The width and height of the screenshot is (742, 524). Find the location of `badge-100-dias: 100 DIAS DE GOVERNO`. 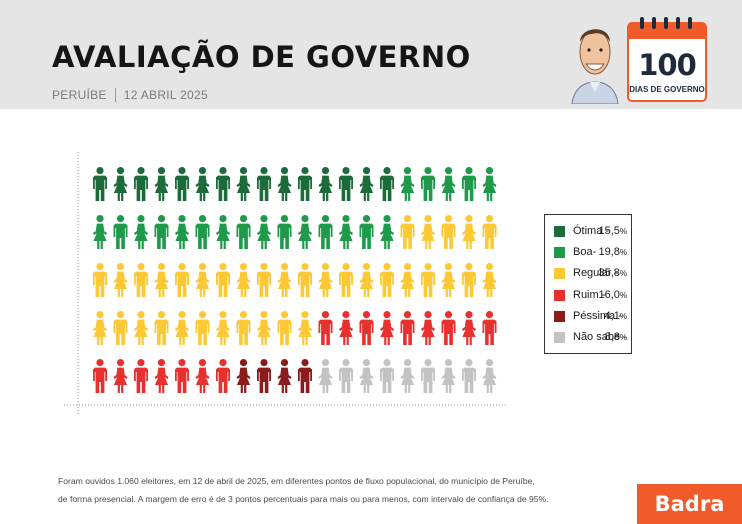

badge-100-dias: 100 DIAS DE GOVERNO is located at coordinates (667, 60).